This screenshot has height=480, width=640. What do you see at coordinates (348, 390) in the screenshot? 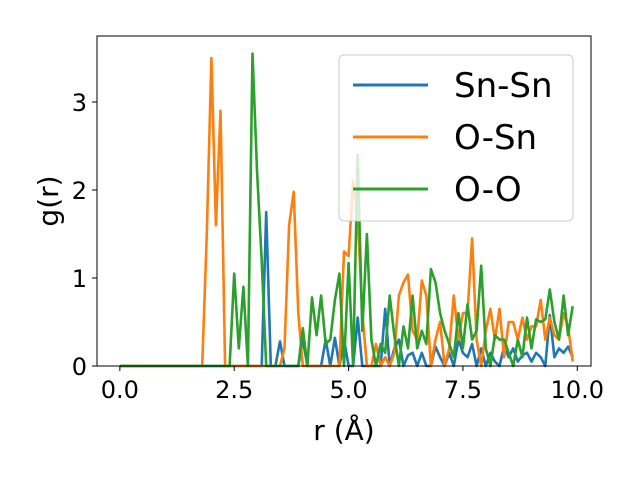
I see `x-tick-label: 5.0` at bounding box center [348, 390].